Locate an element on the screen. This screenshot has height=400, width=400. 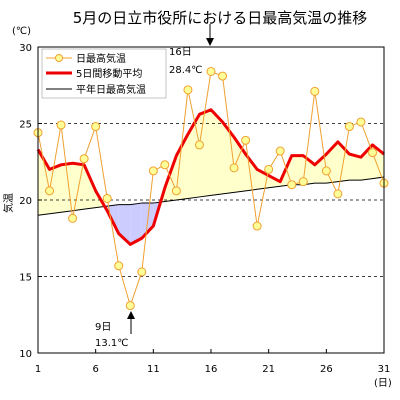
y-tick-label: 30 is located at coordinates (25, 48).